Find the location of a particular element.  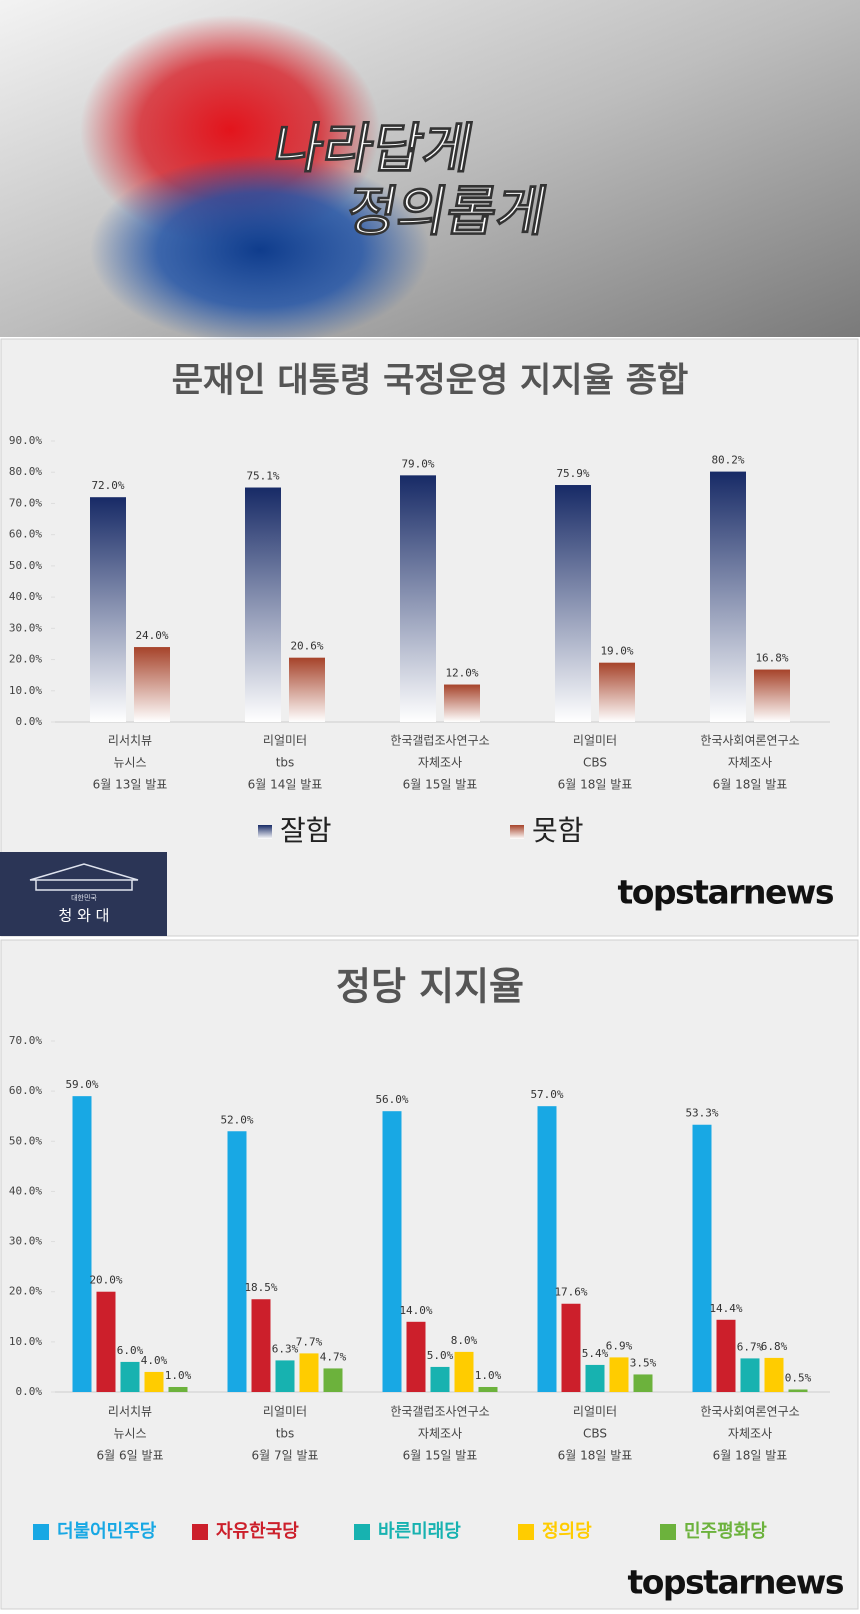

x-tick-label: 6월 7일 발표 is located at coordinates (284, 1456).